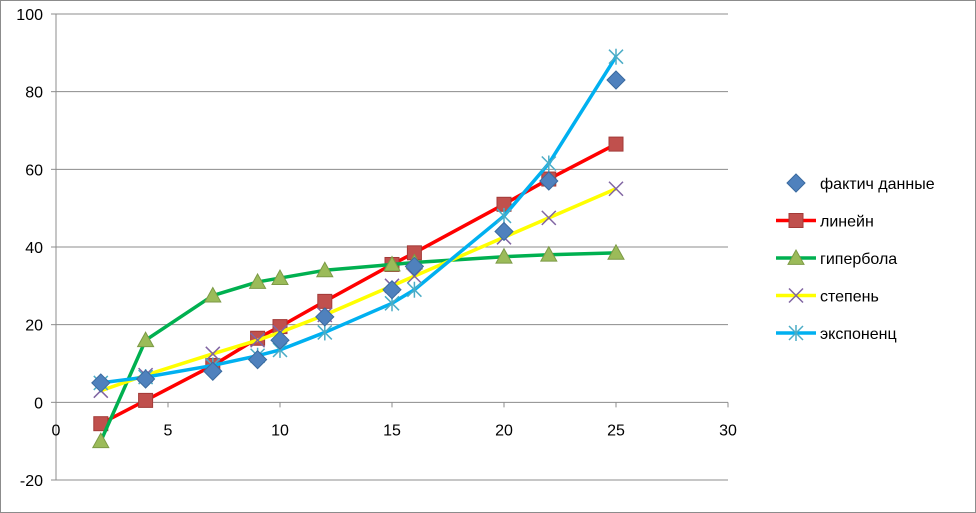 This screenshot has width=976, height=513. What do you see at coordinates (56, 430) in the screenshot?
I see `x-tick-label: 0` at bounding box center [56, 430].